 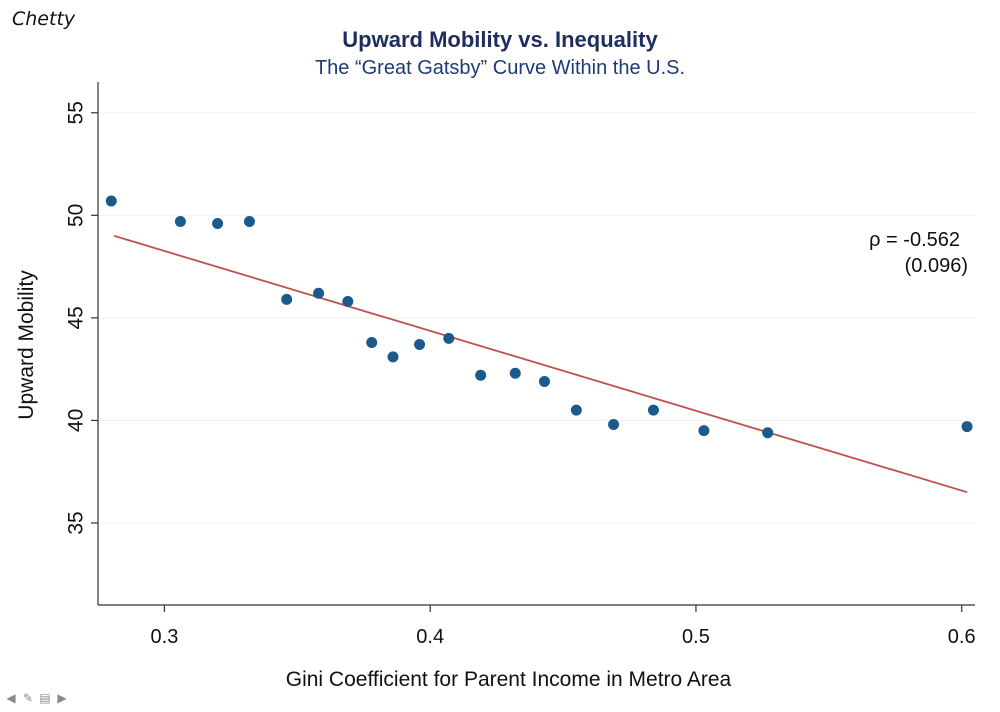 I want to click on y-tick-label: 35, so click(x=76, y=522).